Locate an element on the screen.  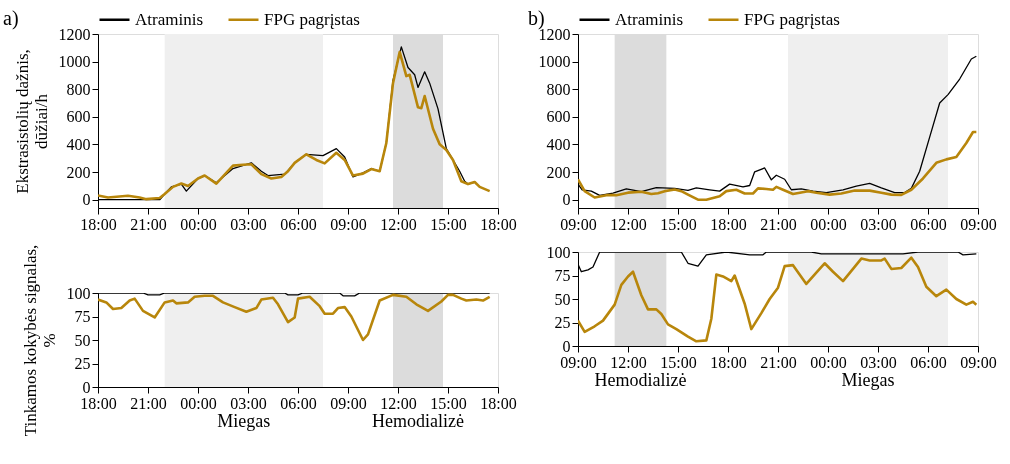
chart-title: a) is located at coordinates (11, 18).